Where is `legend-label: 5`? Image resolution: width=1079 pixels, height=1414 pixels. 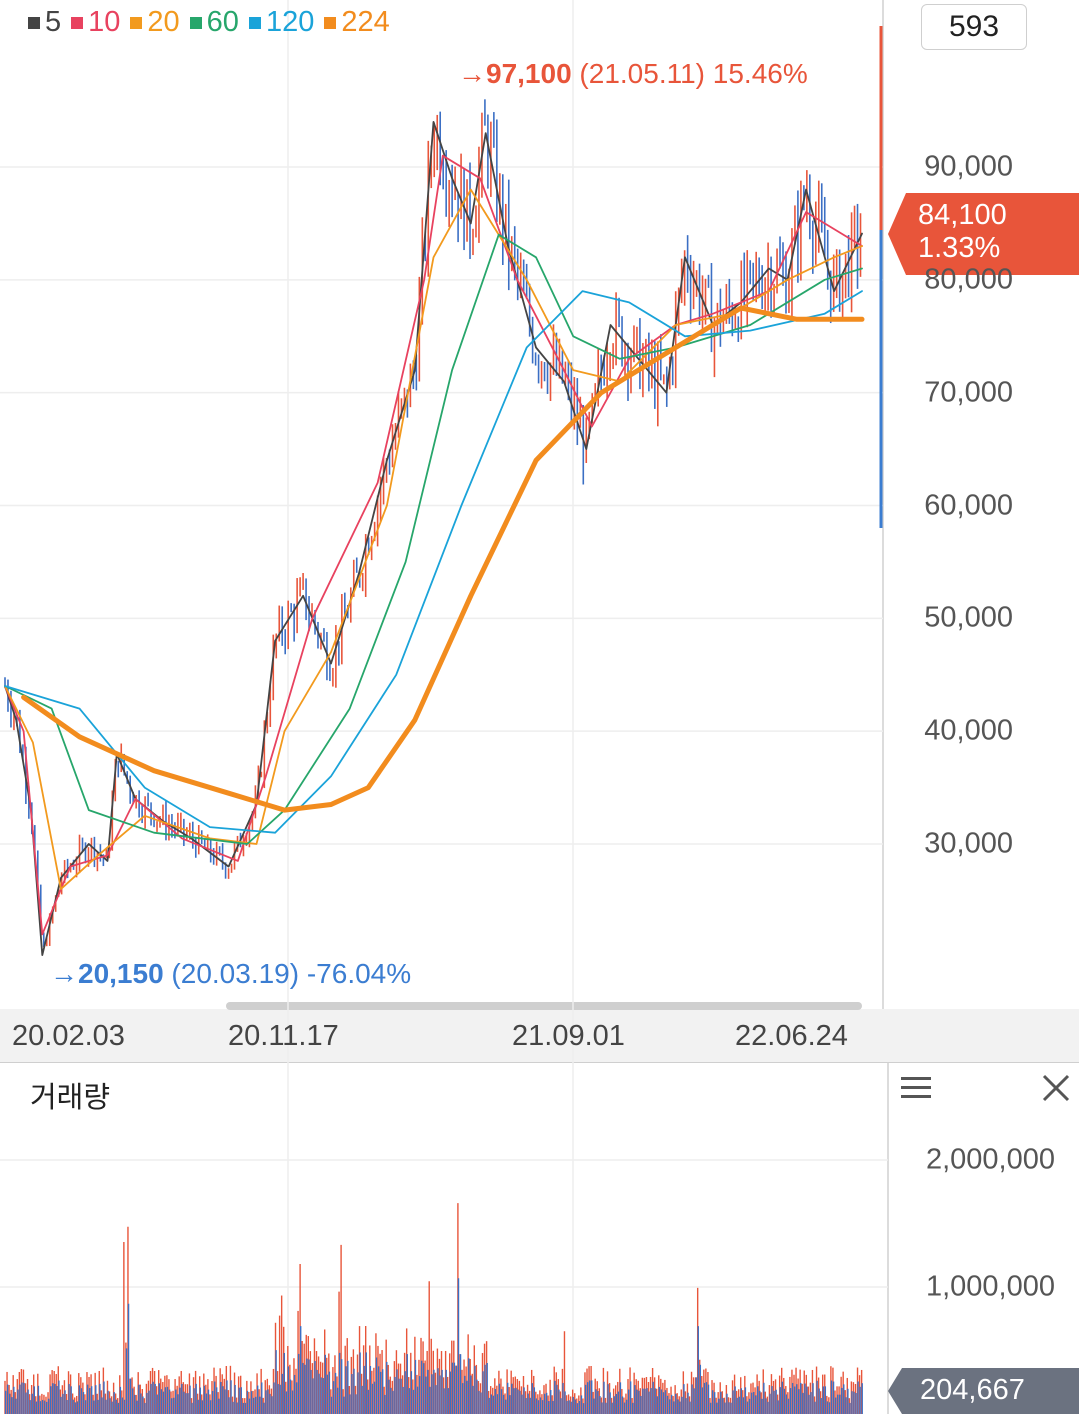
legend-label: 5 is located at coordinates (53, 22).